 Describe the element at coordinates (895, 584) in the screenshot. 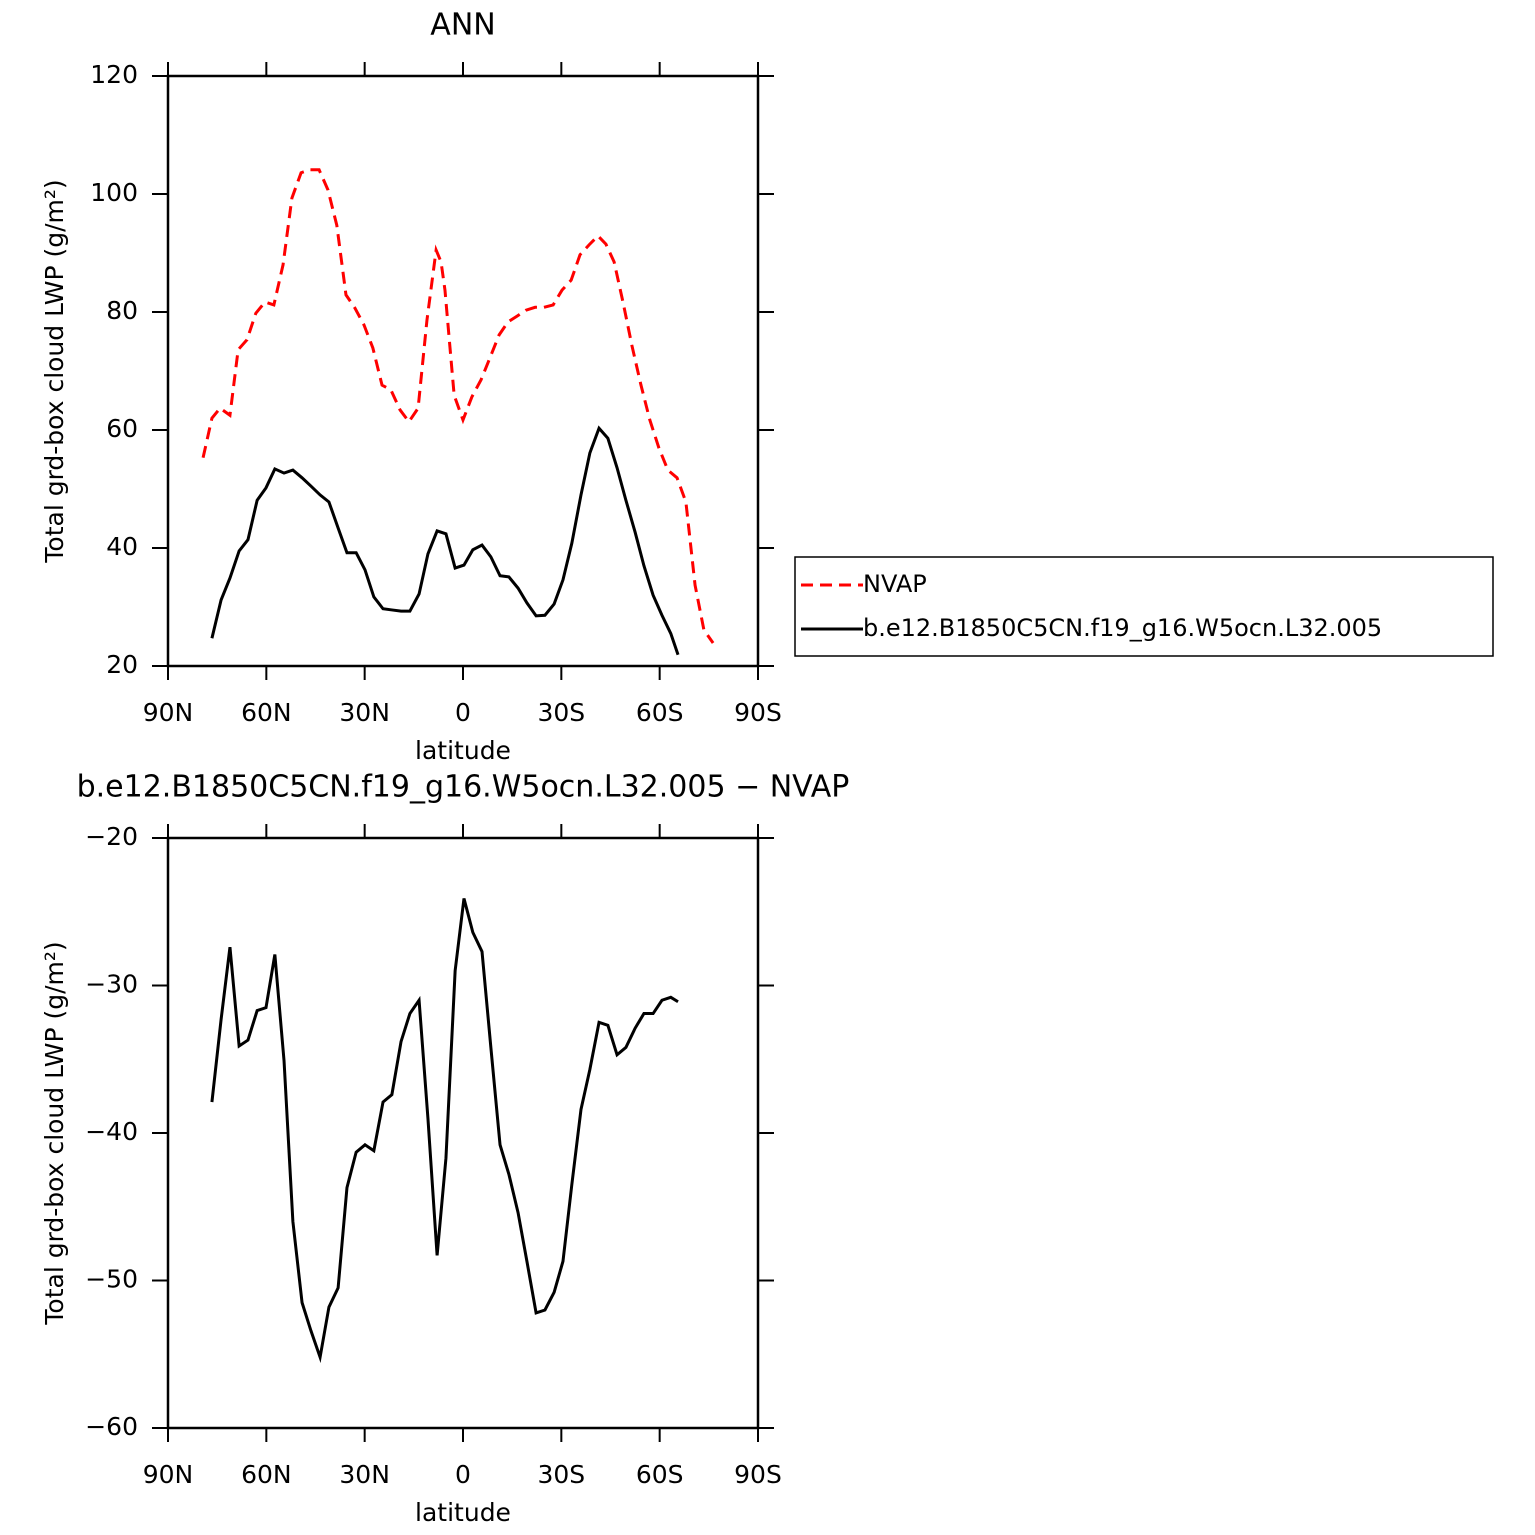

I see `legend-label: NVAP` at that location.